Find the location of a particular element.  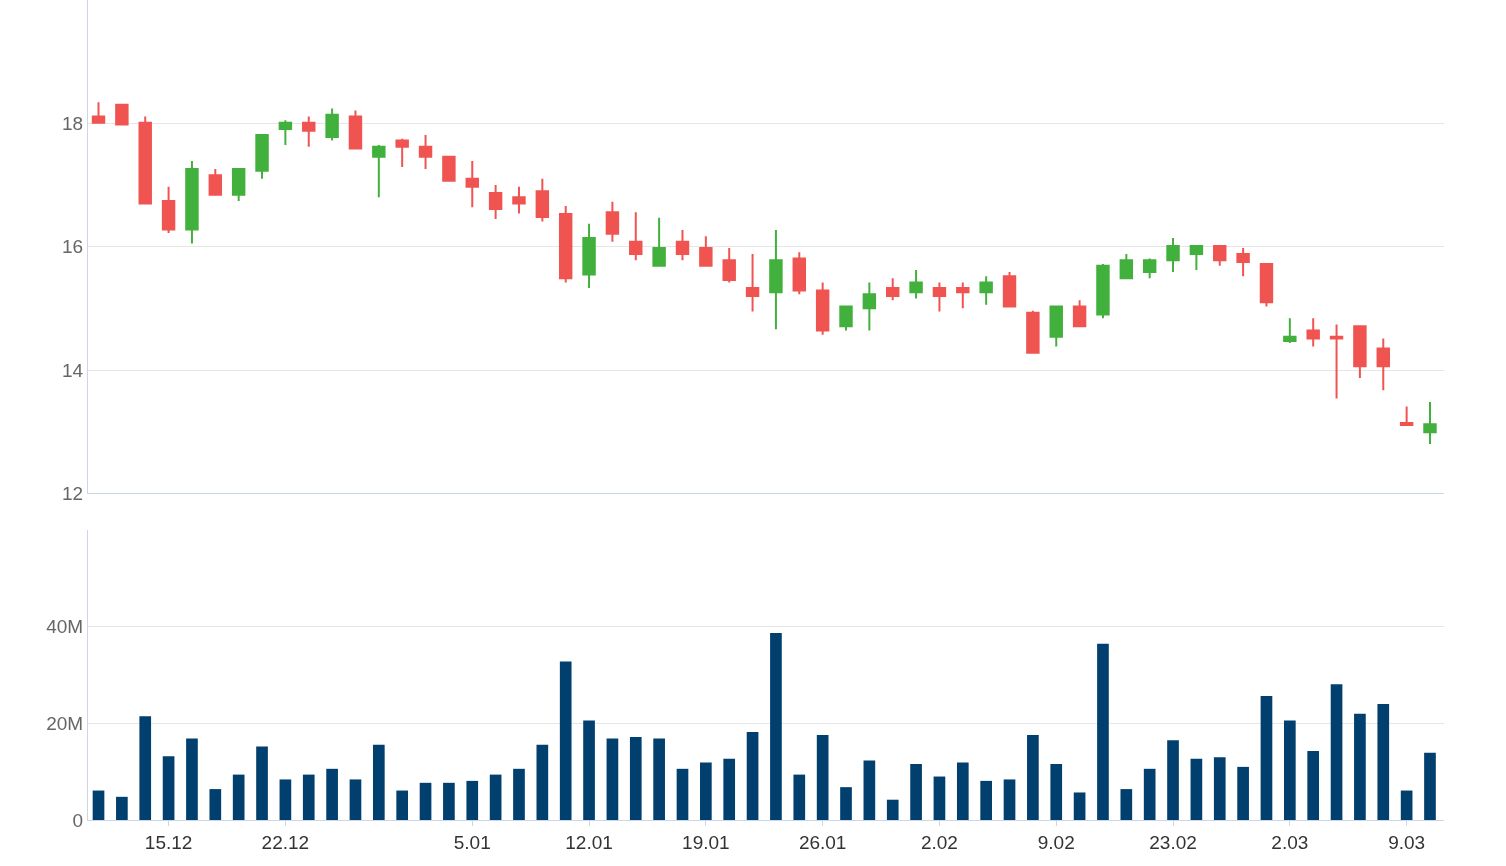

x-tick-label: 2.03 is located at coordinates (1290, 842).